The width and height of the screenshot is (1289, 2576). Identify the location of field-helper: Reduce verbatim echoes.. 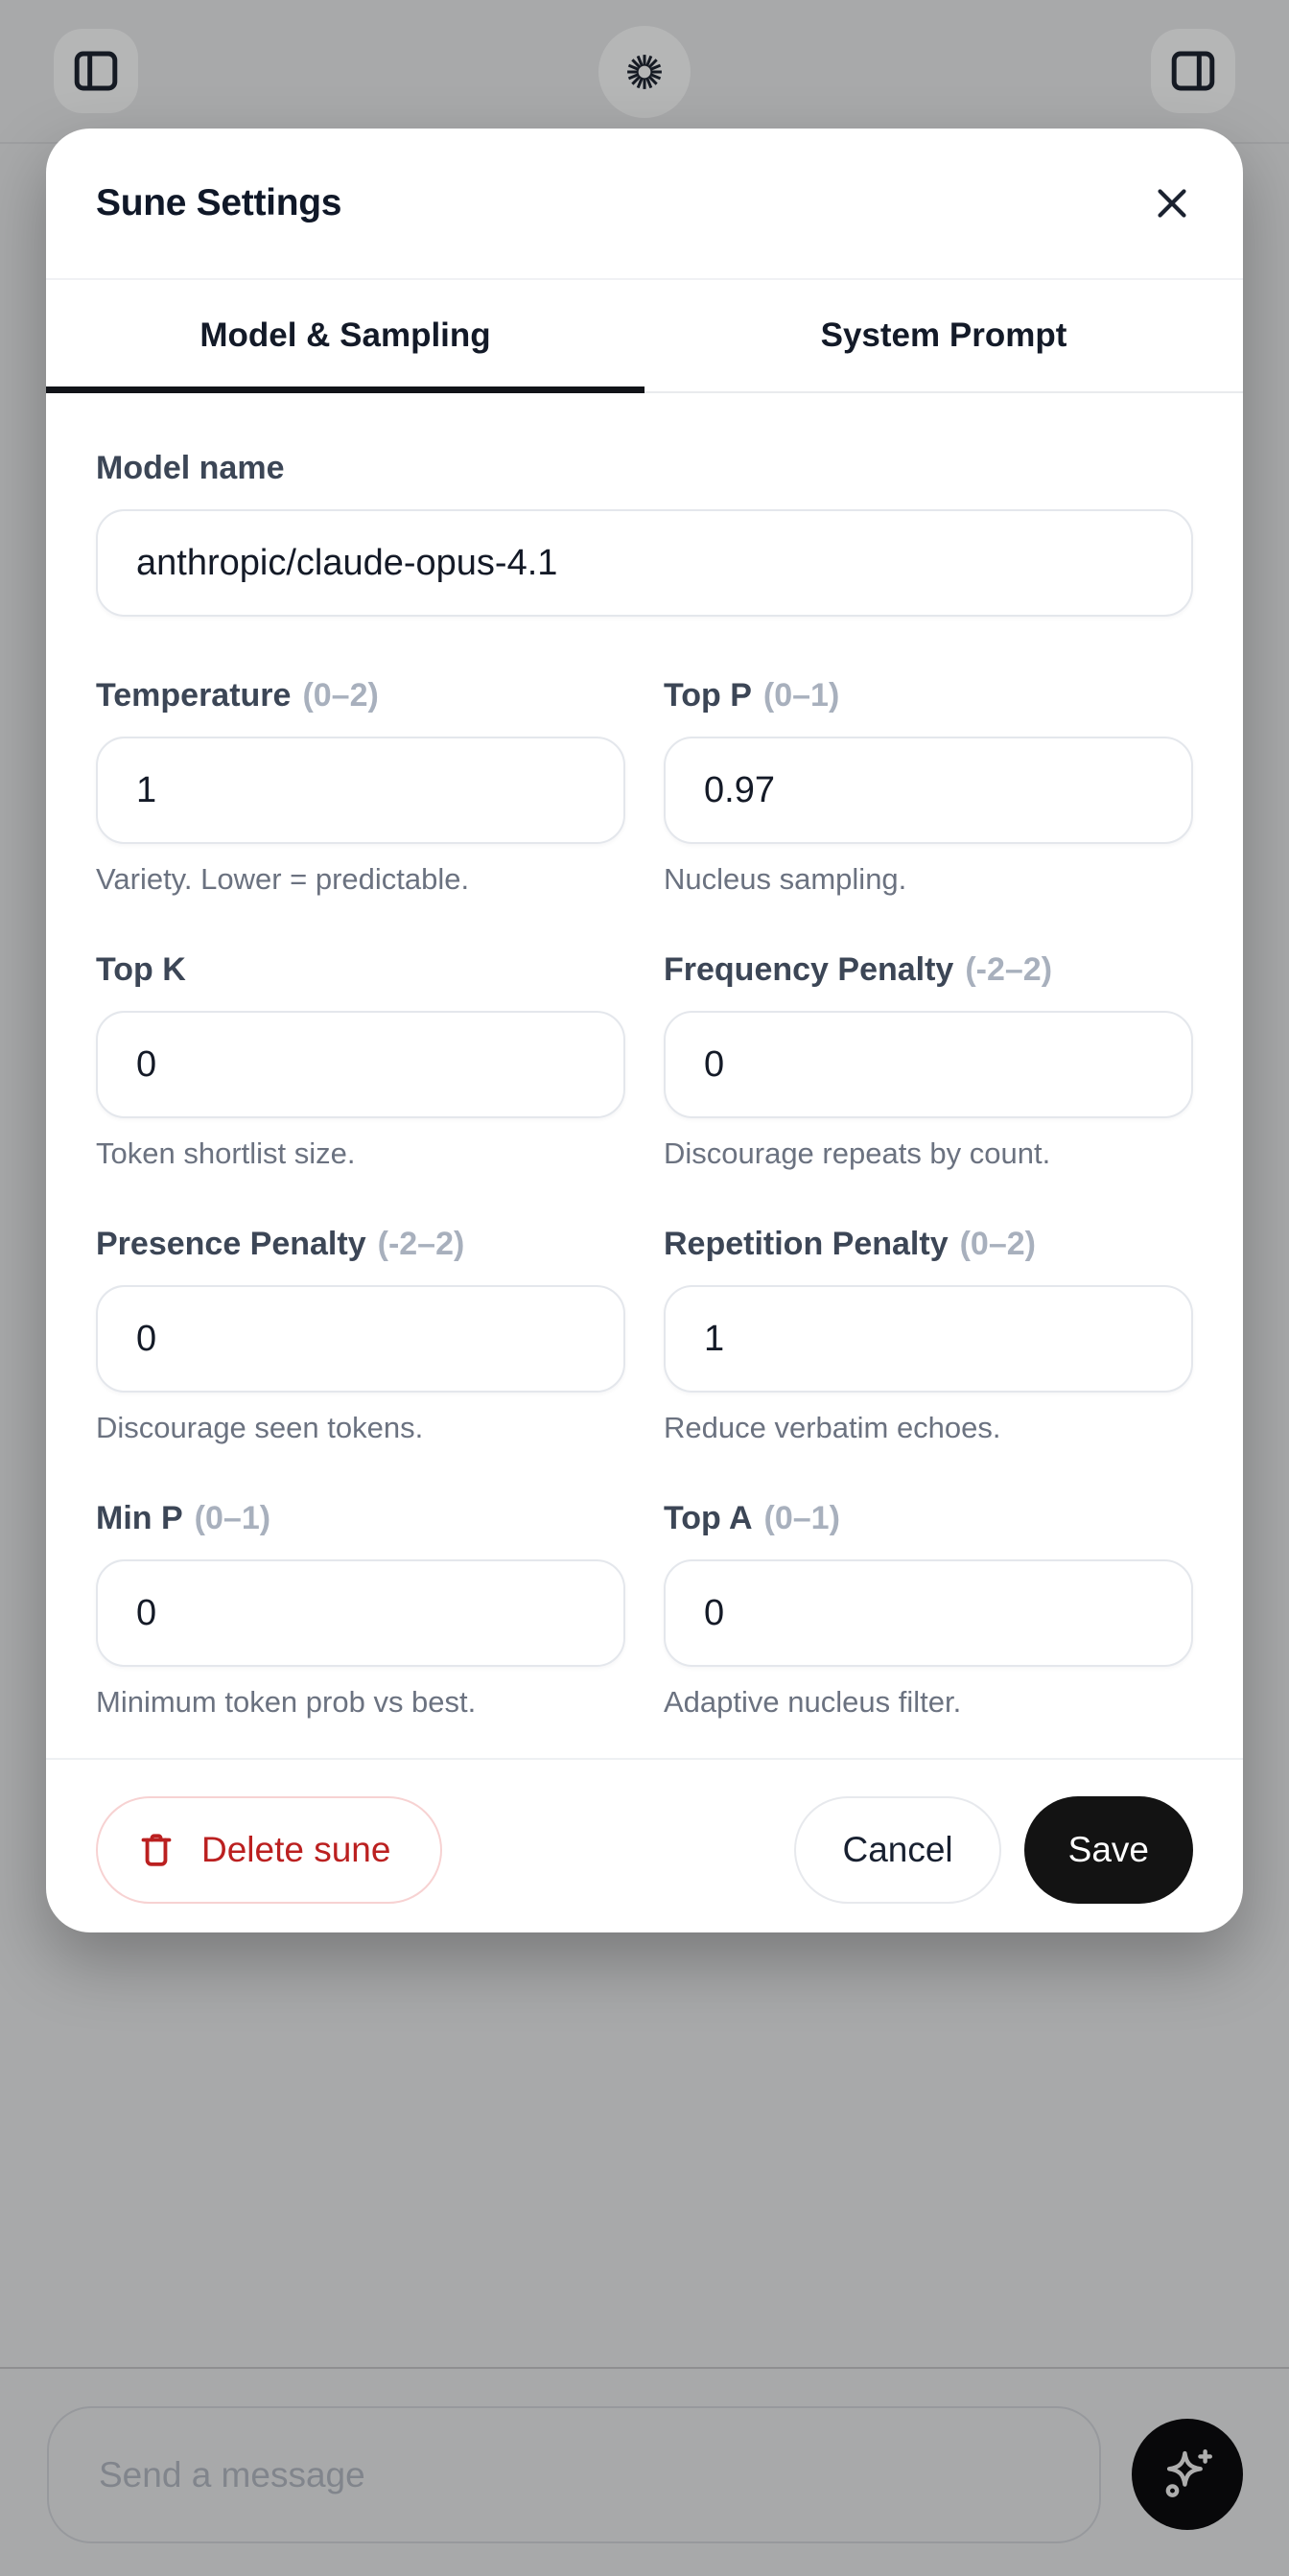
(832, 1427).